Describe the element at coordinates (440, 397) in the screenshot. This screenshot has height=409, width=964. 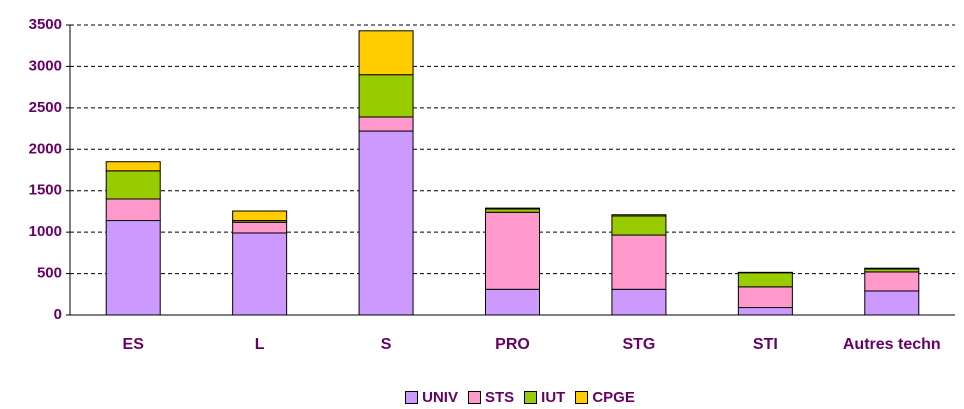
I see `legend-label: UNIV` at that location.